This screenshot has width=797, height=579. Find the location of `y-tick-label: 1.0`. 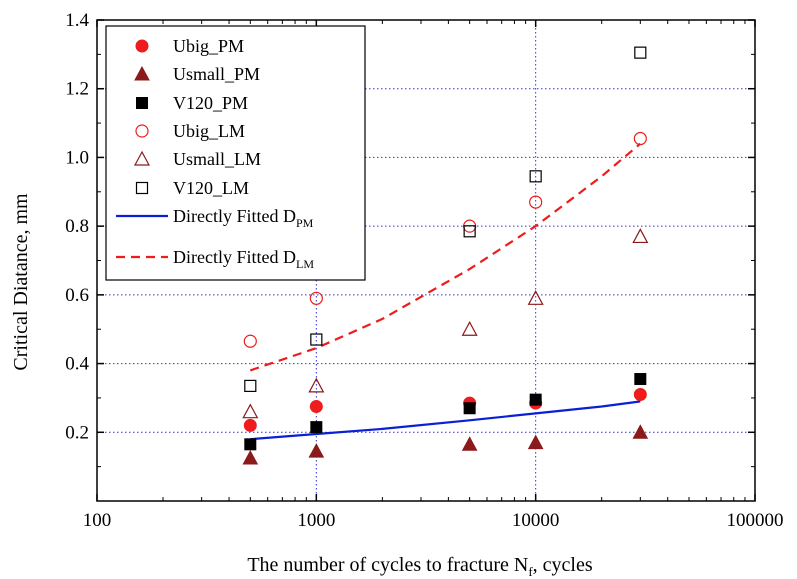

y-tick-label: 1.0 is located at coordinates (77, 157).